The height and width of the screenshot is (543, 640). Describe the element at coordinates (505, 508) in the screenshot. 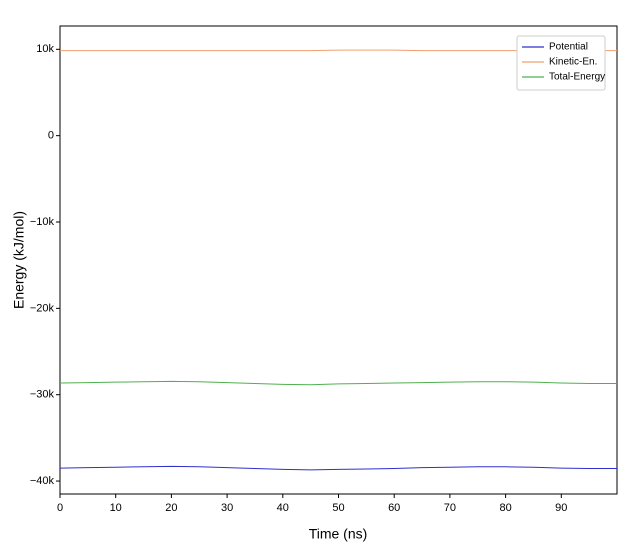

I see `x-tick-label: 80` at that location.